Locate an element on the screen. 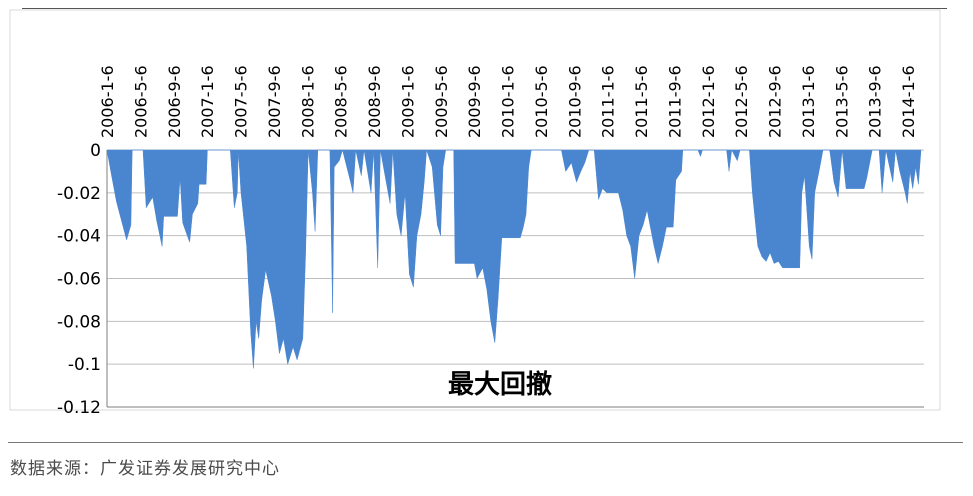 This screenshot has width=973, height=496. y-axis-ticks: 0 -0.02 -0.04 -0.06 -0.08 -0.1 -0.12 is located at coordinates (79, 279).